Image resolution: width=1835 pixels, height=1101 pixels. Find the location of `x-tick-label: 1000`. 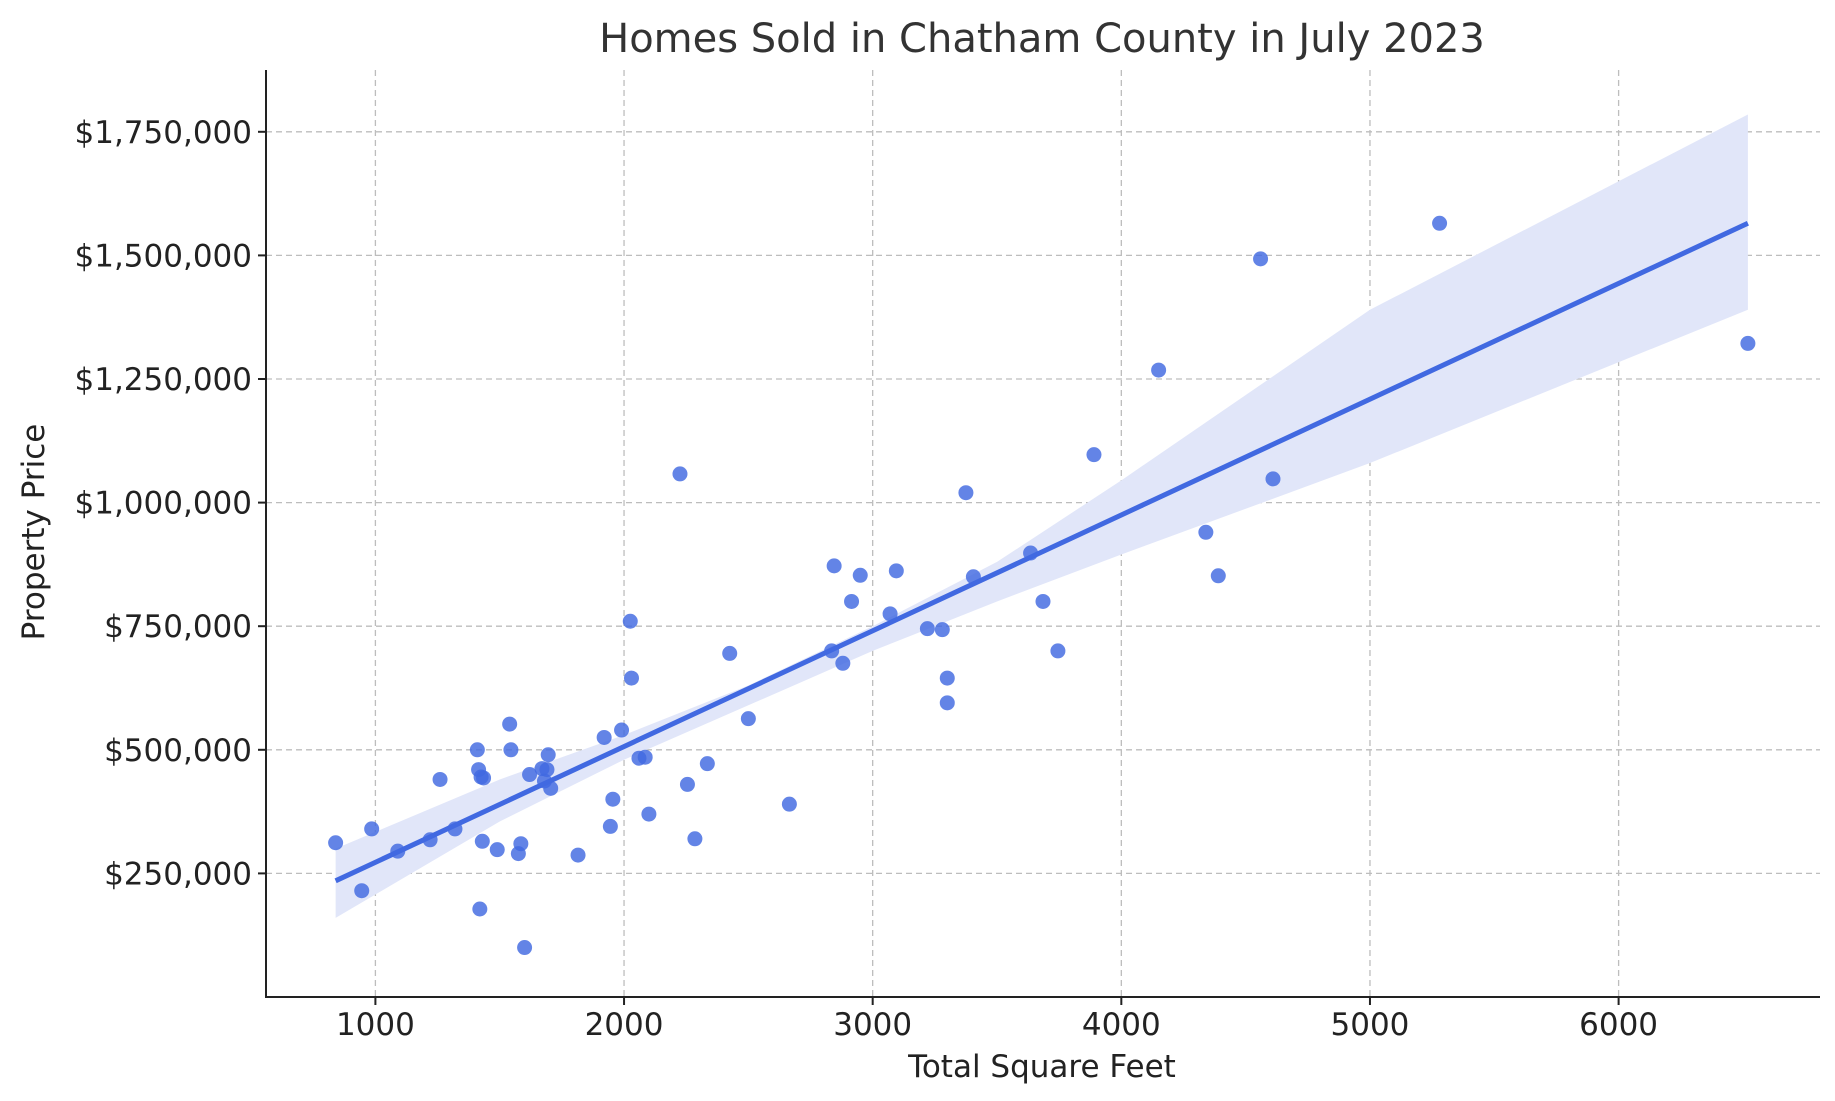

x-tick-label: 1000 is located at coordinates (375, 1025).